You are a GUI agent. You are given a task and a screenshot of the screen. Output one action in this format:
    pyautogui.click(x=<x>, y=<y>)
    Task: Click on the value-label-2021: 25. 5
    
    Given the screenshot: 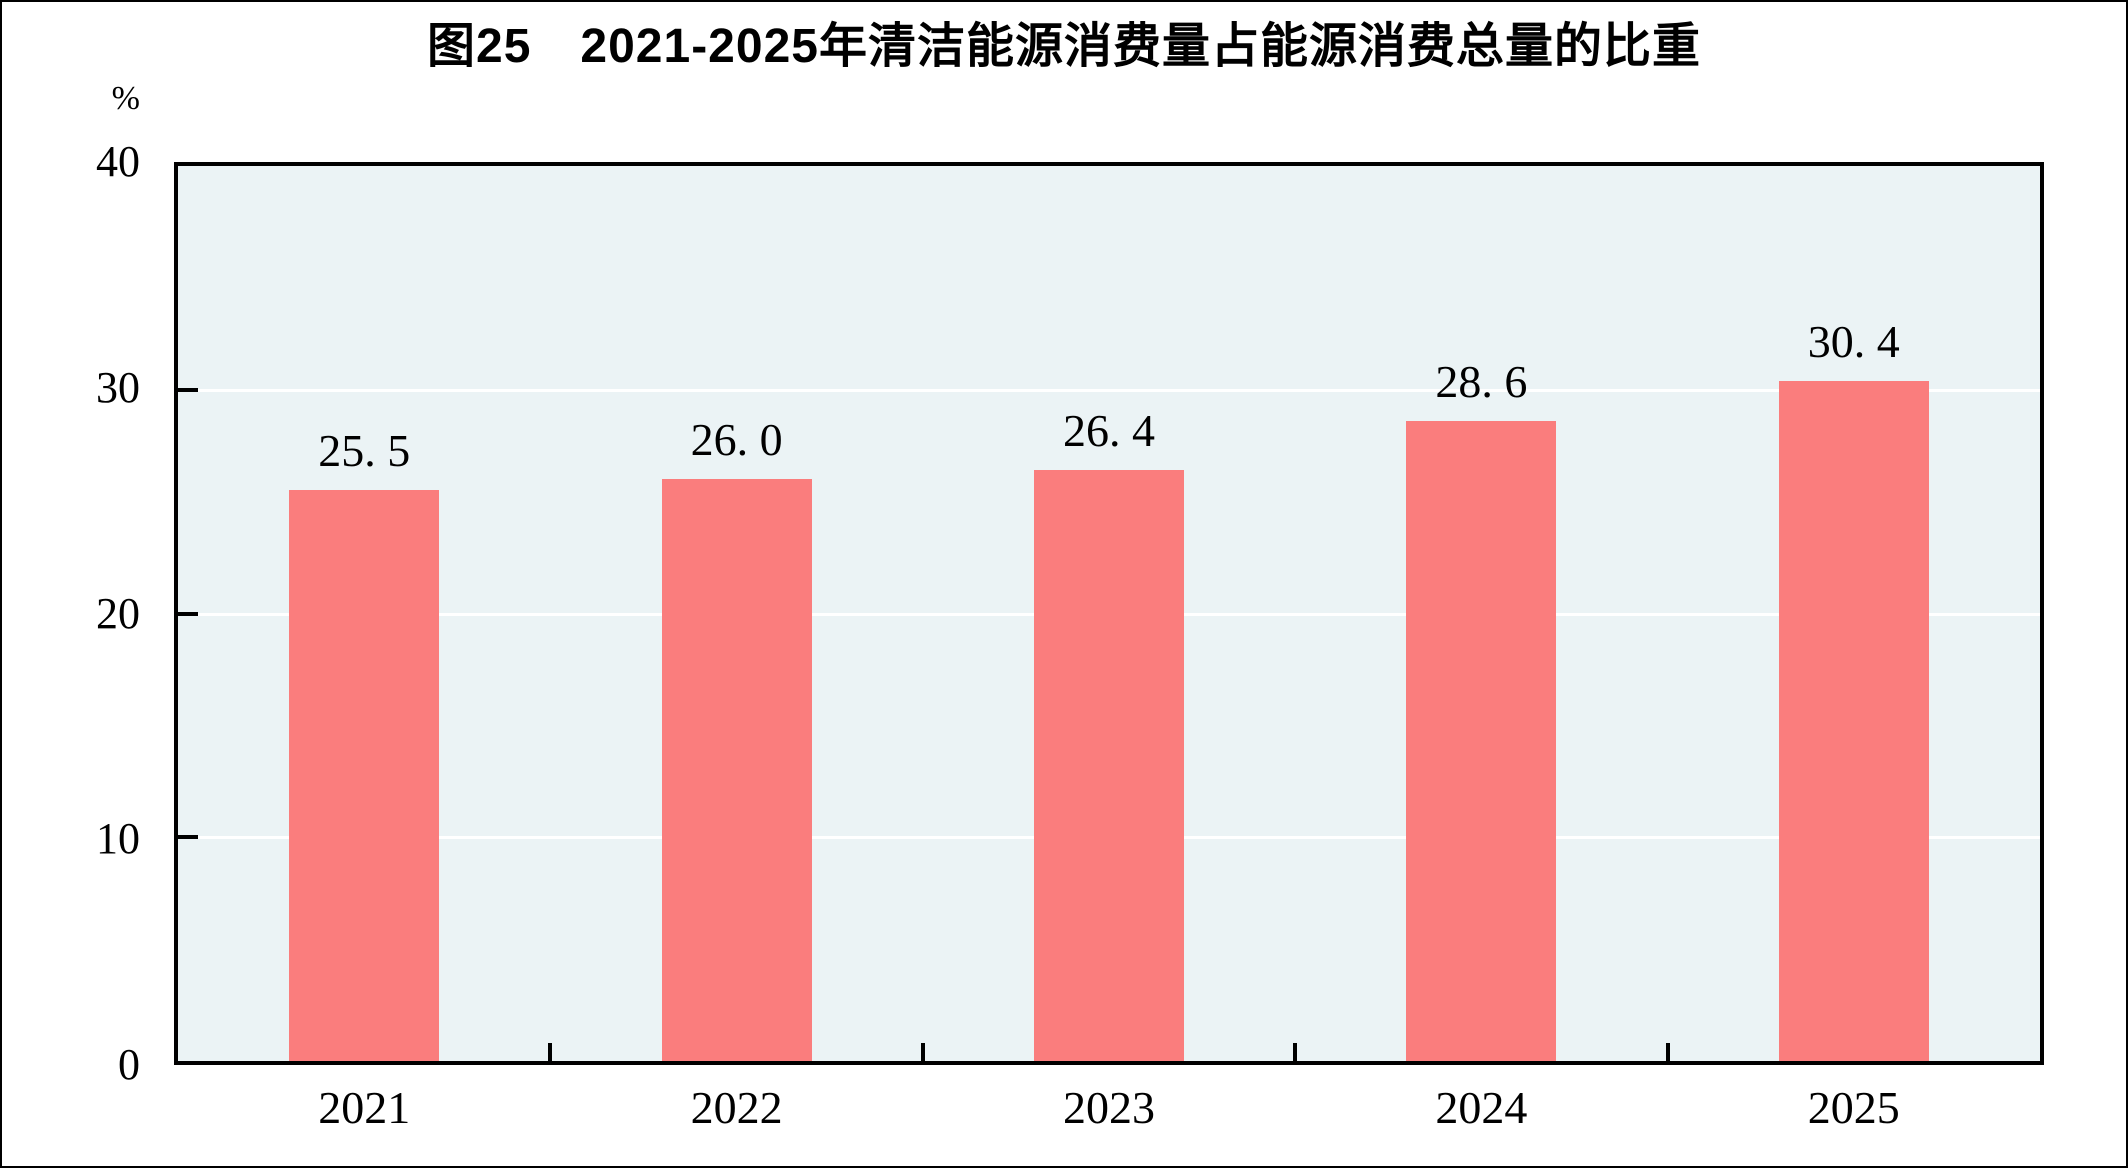 What is the action you would take?
    pyautogui.click(x=364, y=451)
    